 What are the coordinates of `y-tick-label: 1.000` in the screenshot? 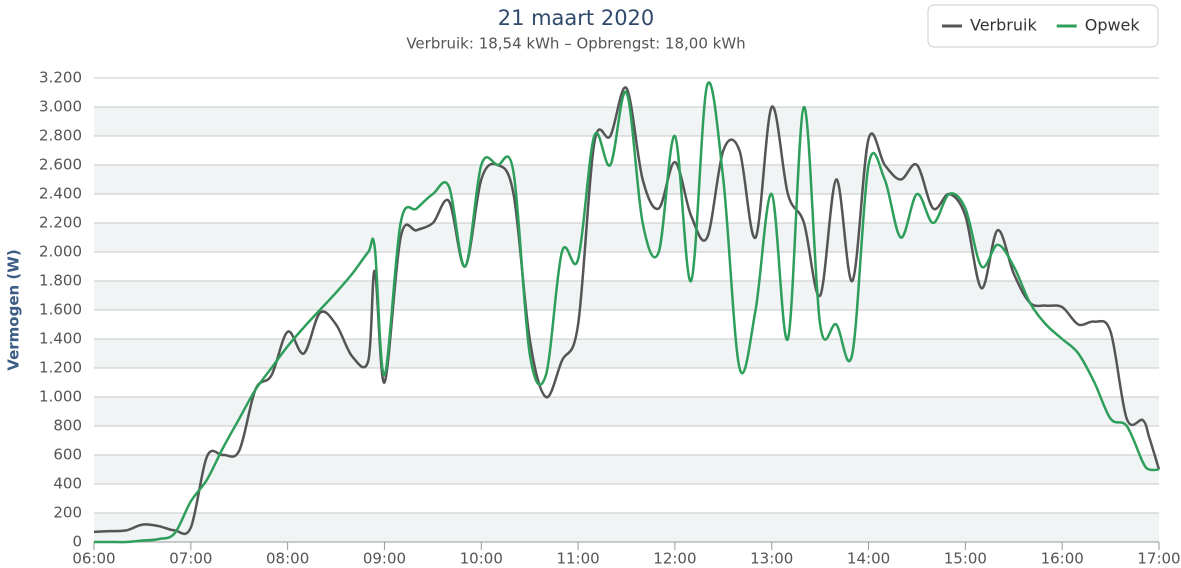 It's located at (60, 397).